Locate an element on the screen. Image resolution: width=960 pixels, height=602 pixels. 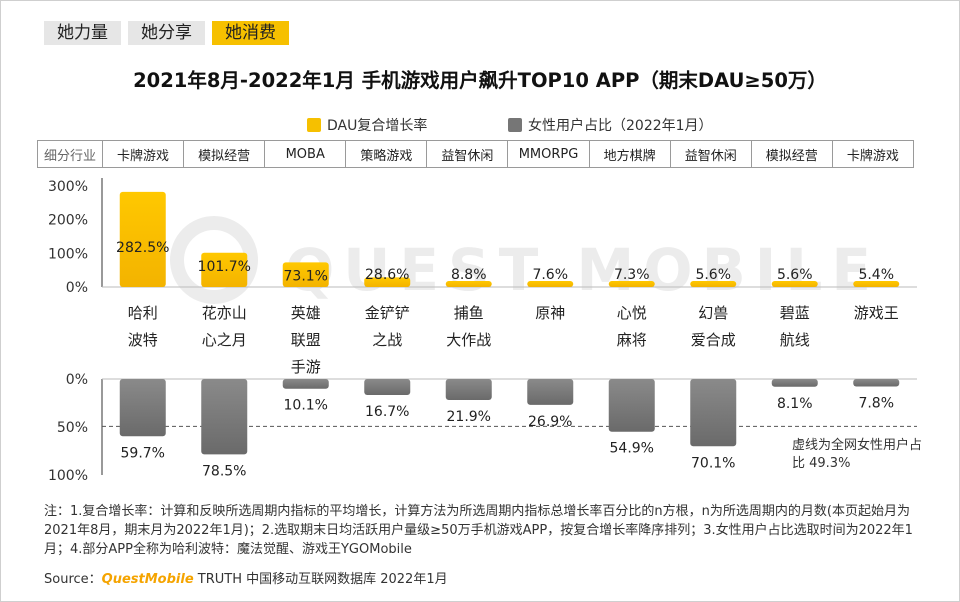
category-cell: MMORPG is located at coordinates (548, 154).